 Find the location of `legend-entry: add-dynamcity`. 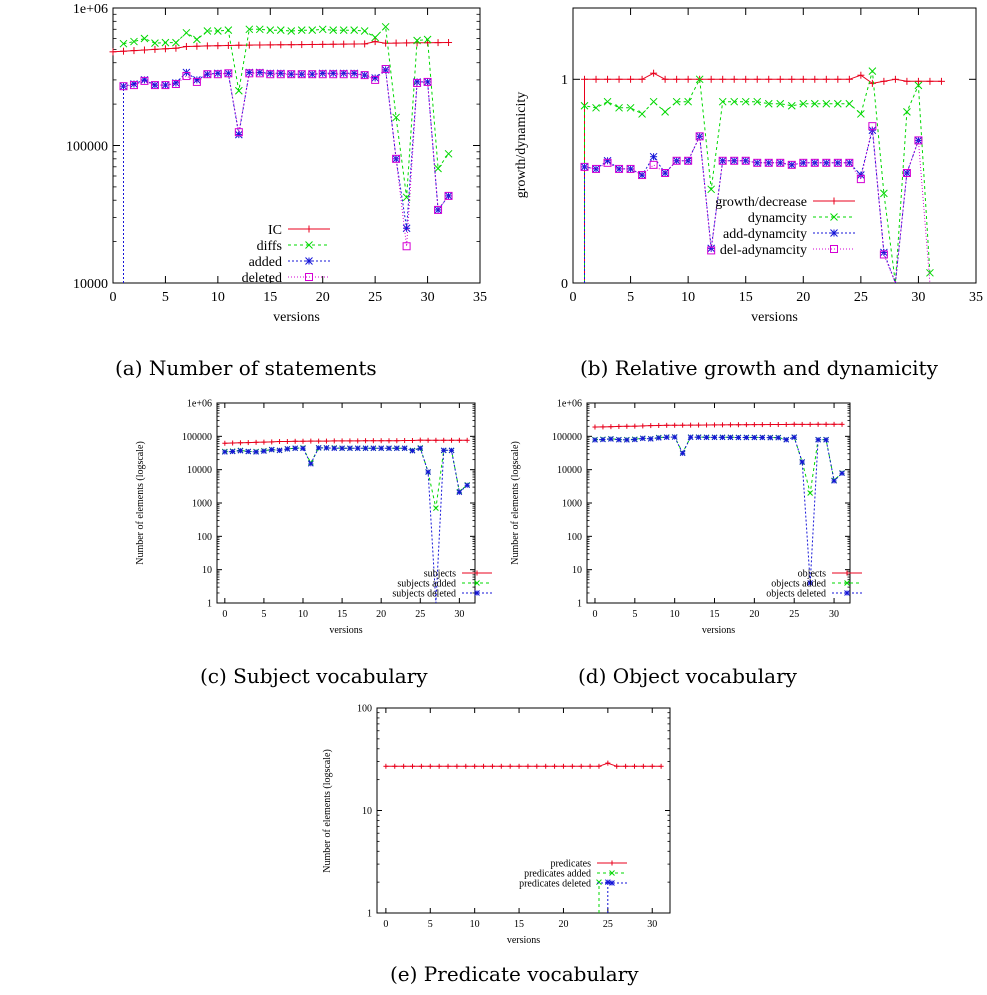

legend-entry: add-dynamcity is located at coordinates (789, 234).